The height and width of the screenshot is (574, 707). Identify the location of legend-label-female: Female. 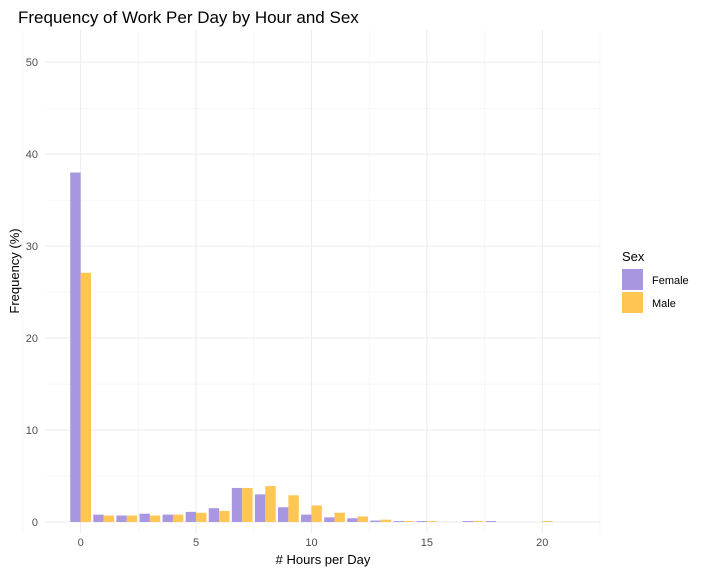
(670, 281).